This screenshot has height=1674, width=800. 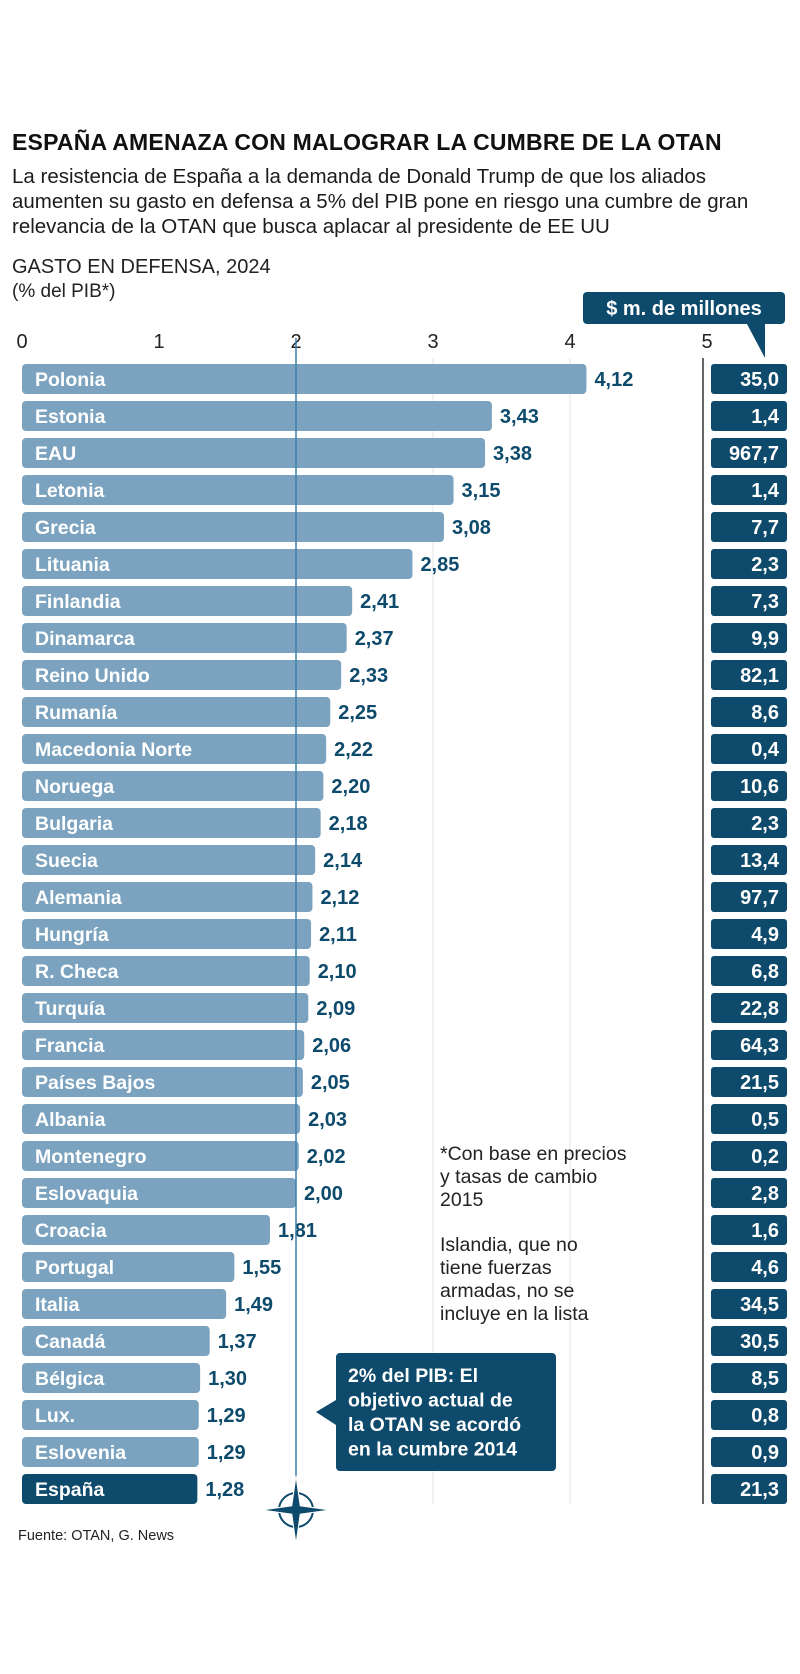 I want to click on country-label: Italia, so click(x=57, y=1305).